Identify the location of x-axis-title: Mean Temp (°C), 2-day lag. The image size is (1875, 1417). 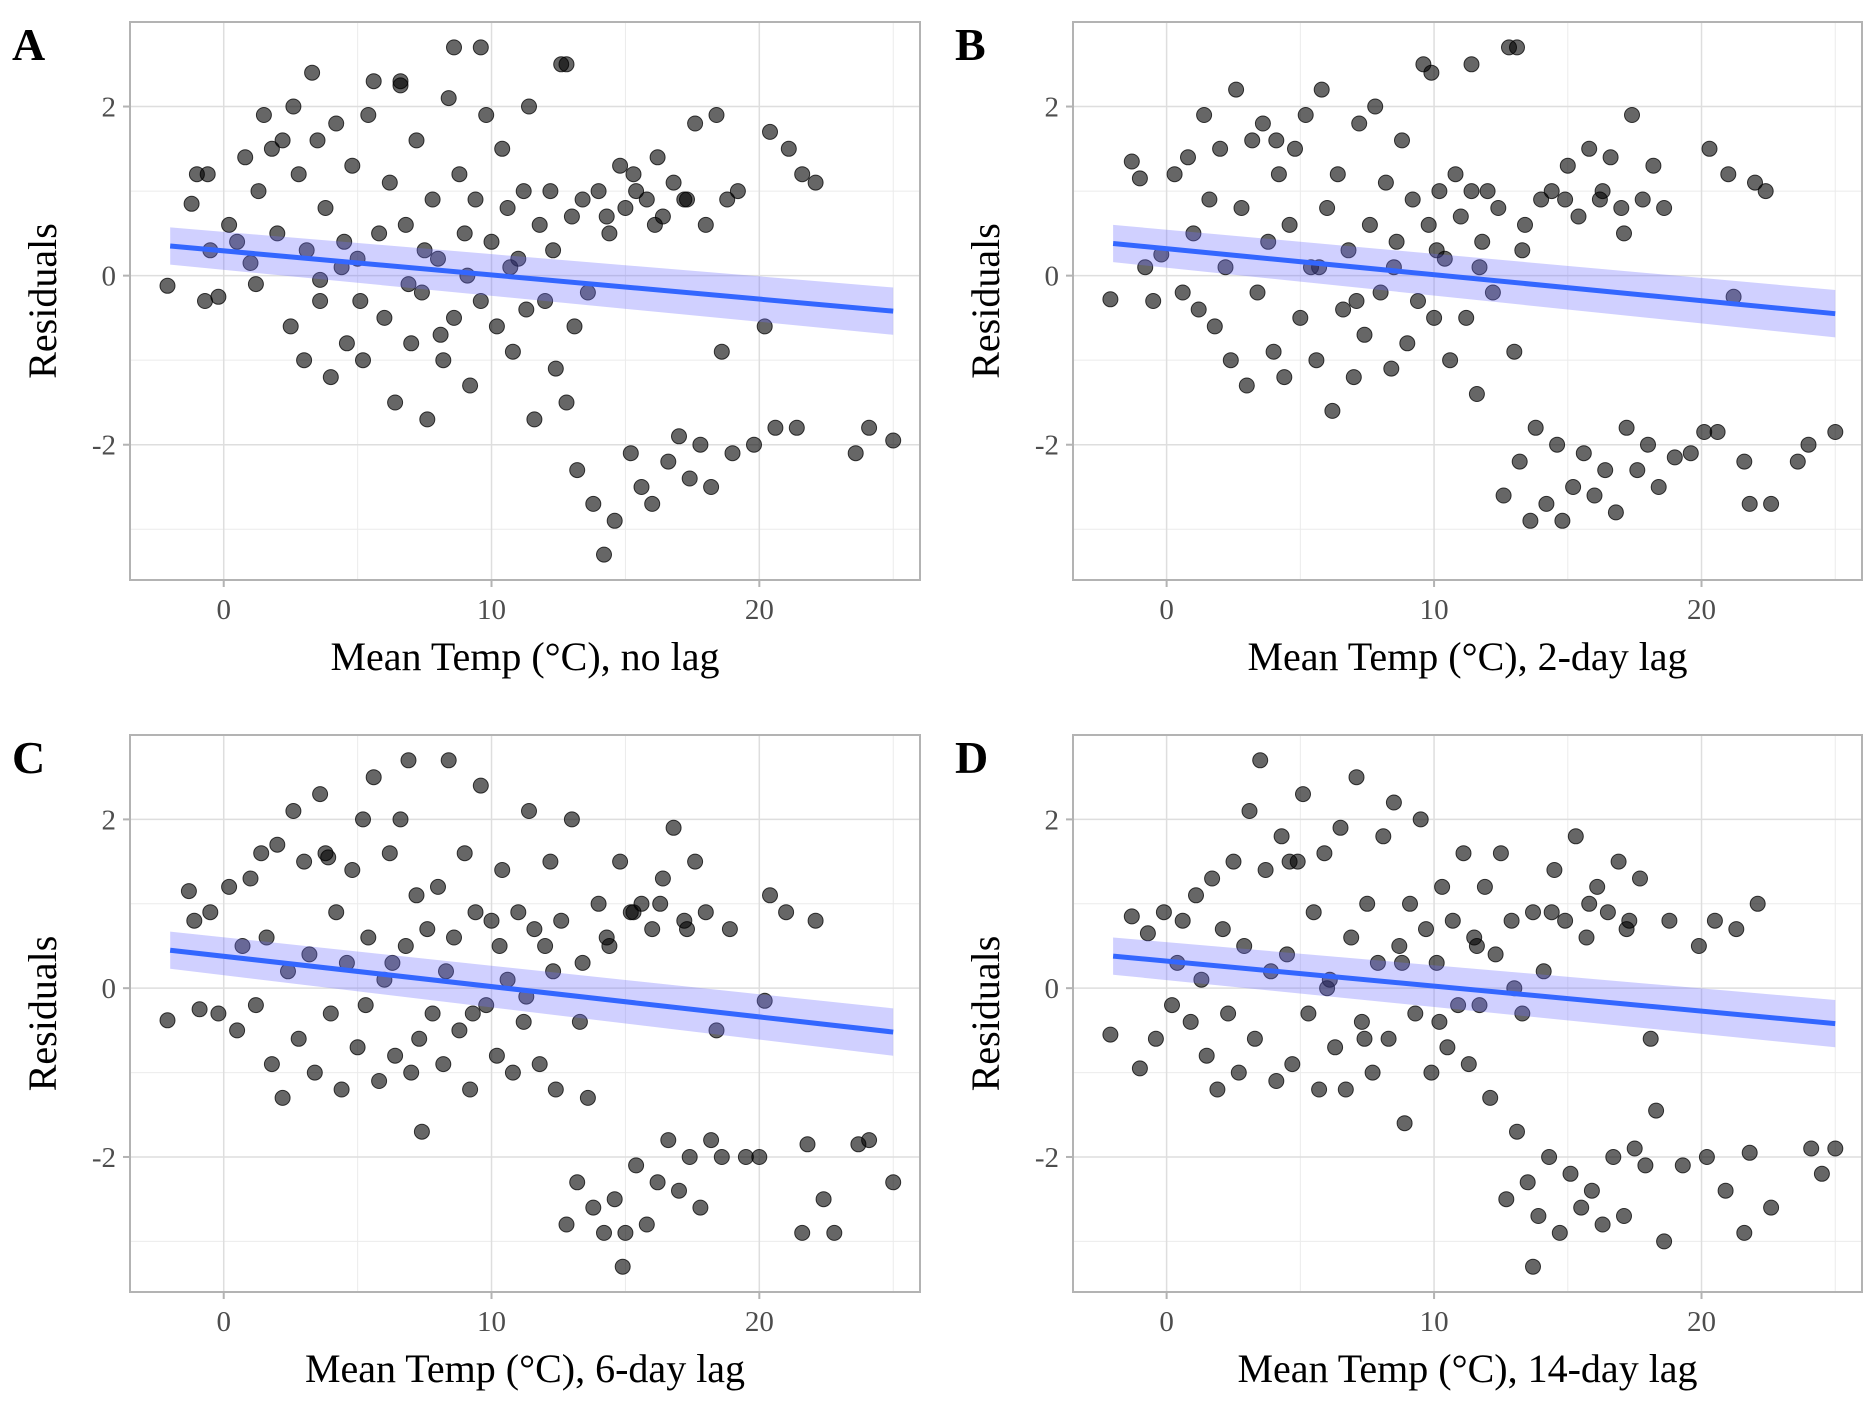
(1467, 656).